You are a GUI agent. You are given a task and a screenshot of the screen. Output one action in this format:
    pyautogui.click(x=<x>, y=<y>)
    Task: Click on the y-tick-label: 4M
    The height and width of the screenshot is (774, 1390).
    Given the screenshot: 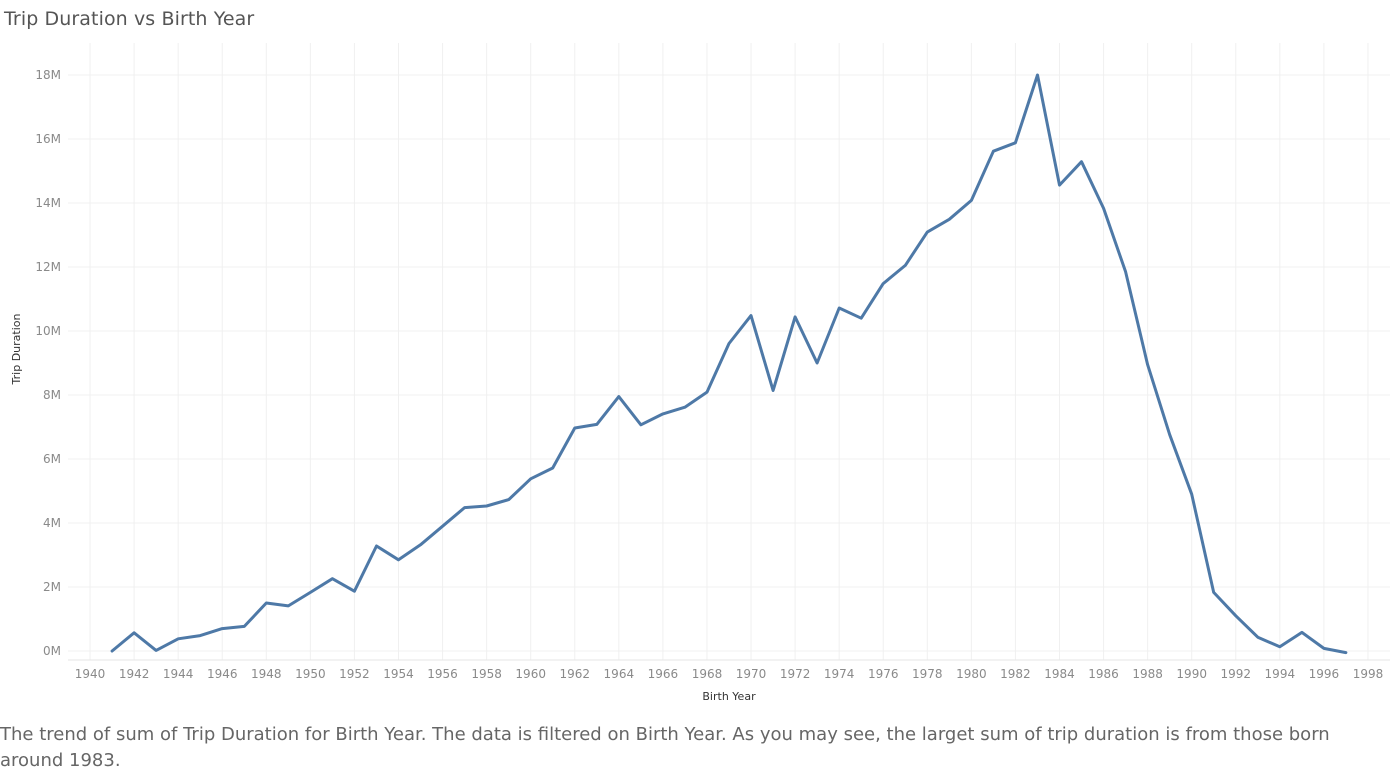 What is the action you would take?
    pyautogui.click(x=52, y=523)
    